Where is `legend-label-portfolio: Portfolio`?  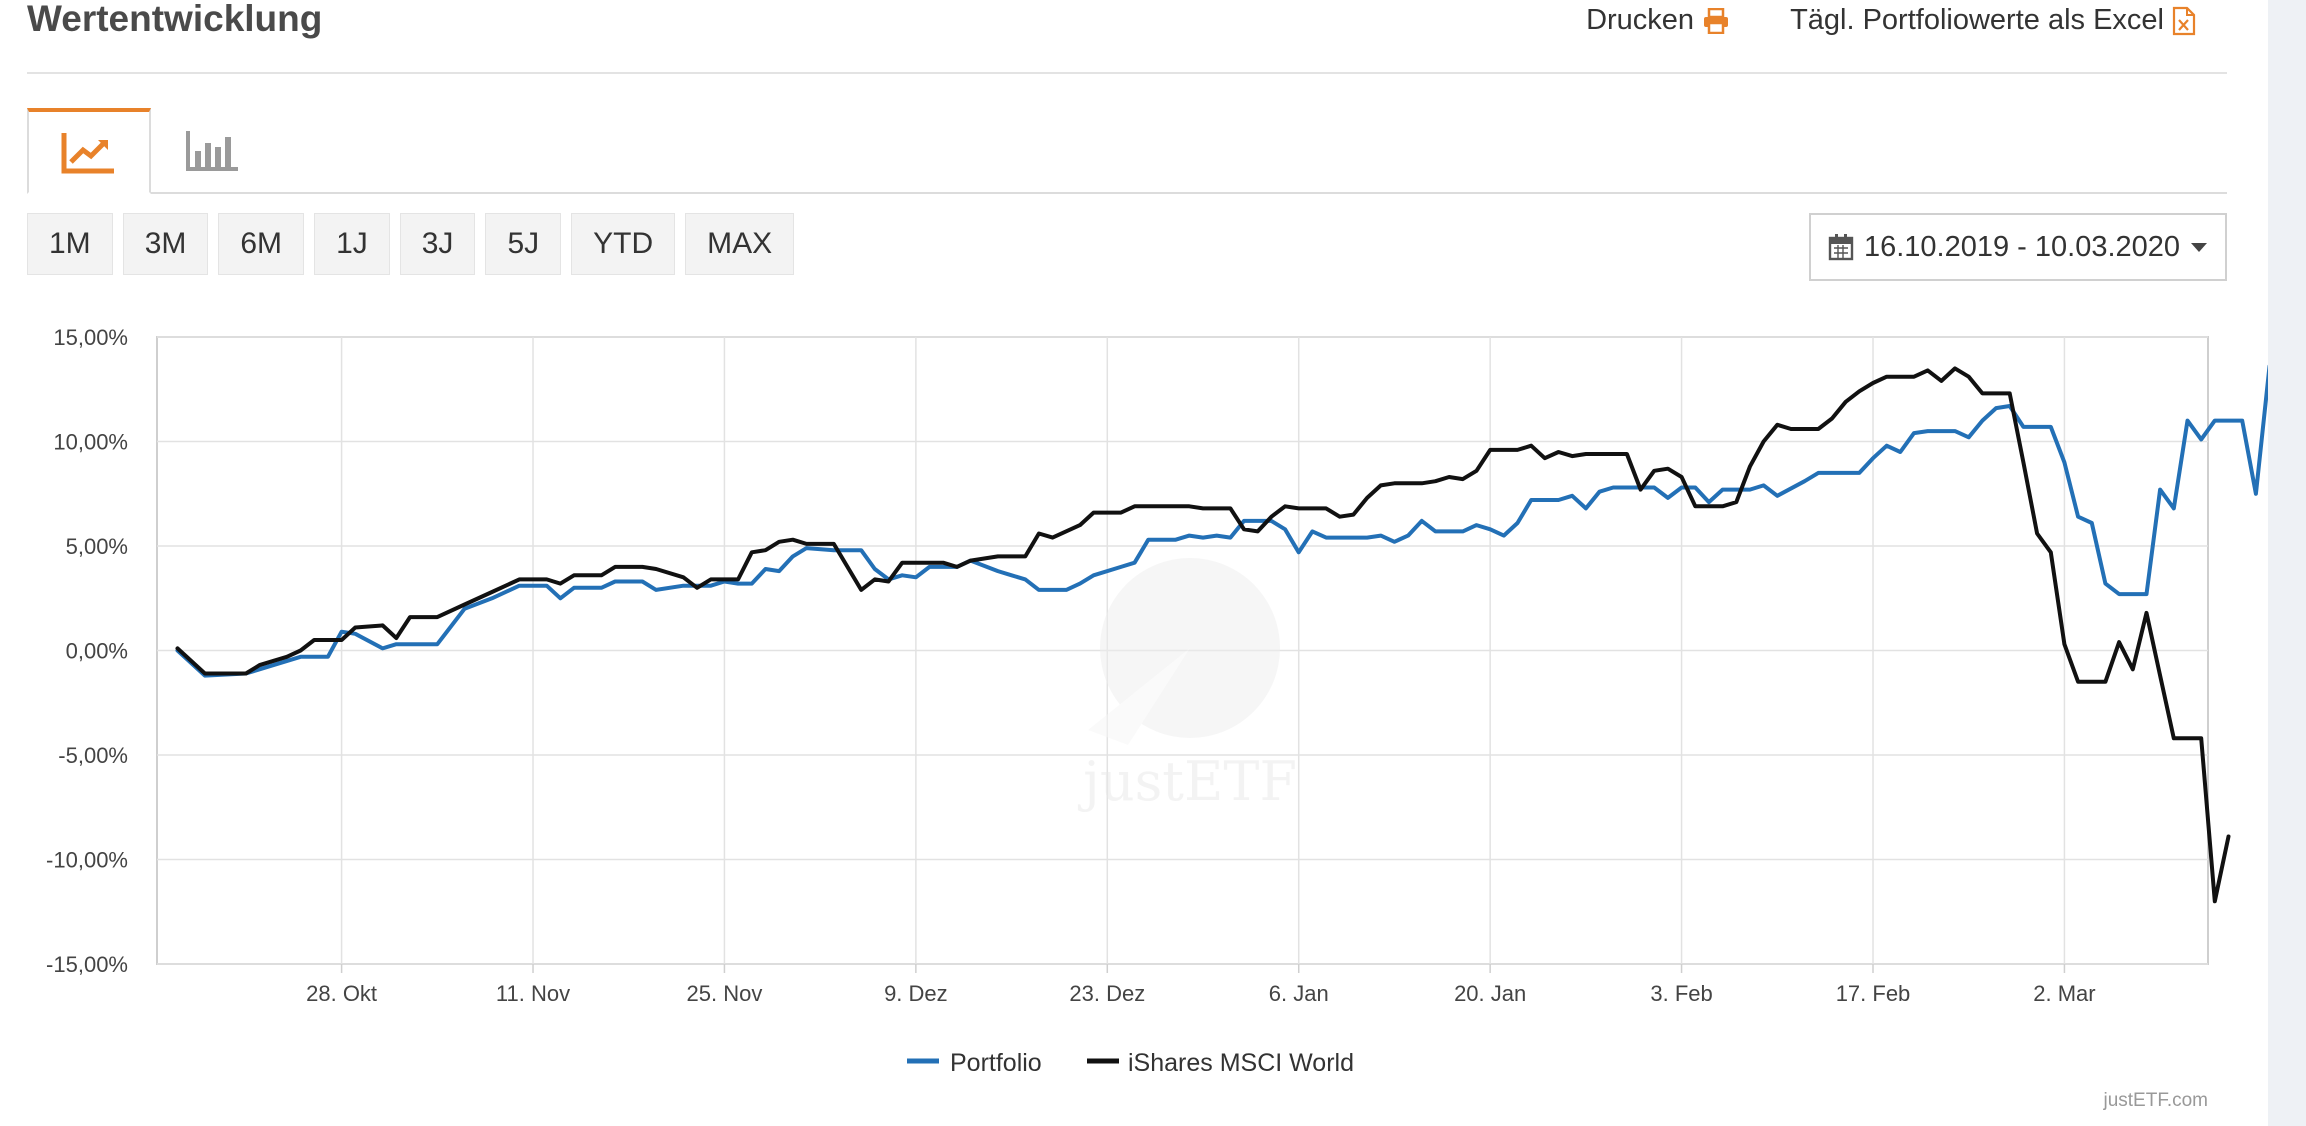
legend-label-portfolio: Portfolio is located at coordinates (996, 1063).